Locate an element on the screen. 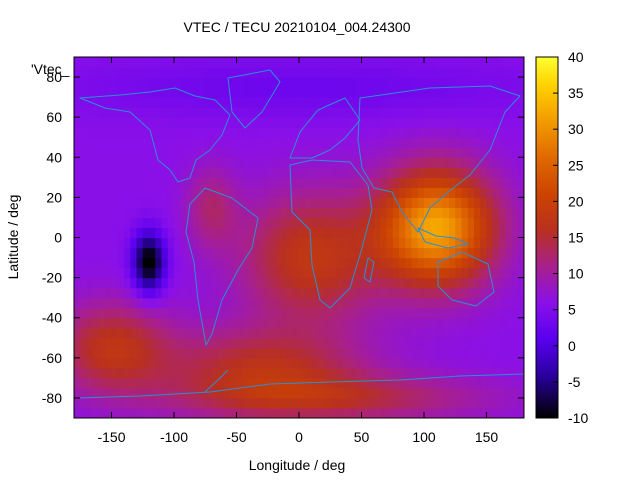 Image resolution: width=640 pixels, height=480 pixels. coastline-asia is located at coordinates (439, 159).